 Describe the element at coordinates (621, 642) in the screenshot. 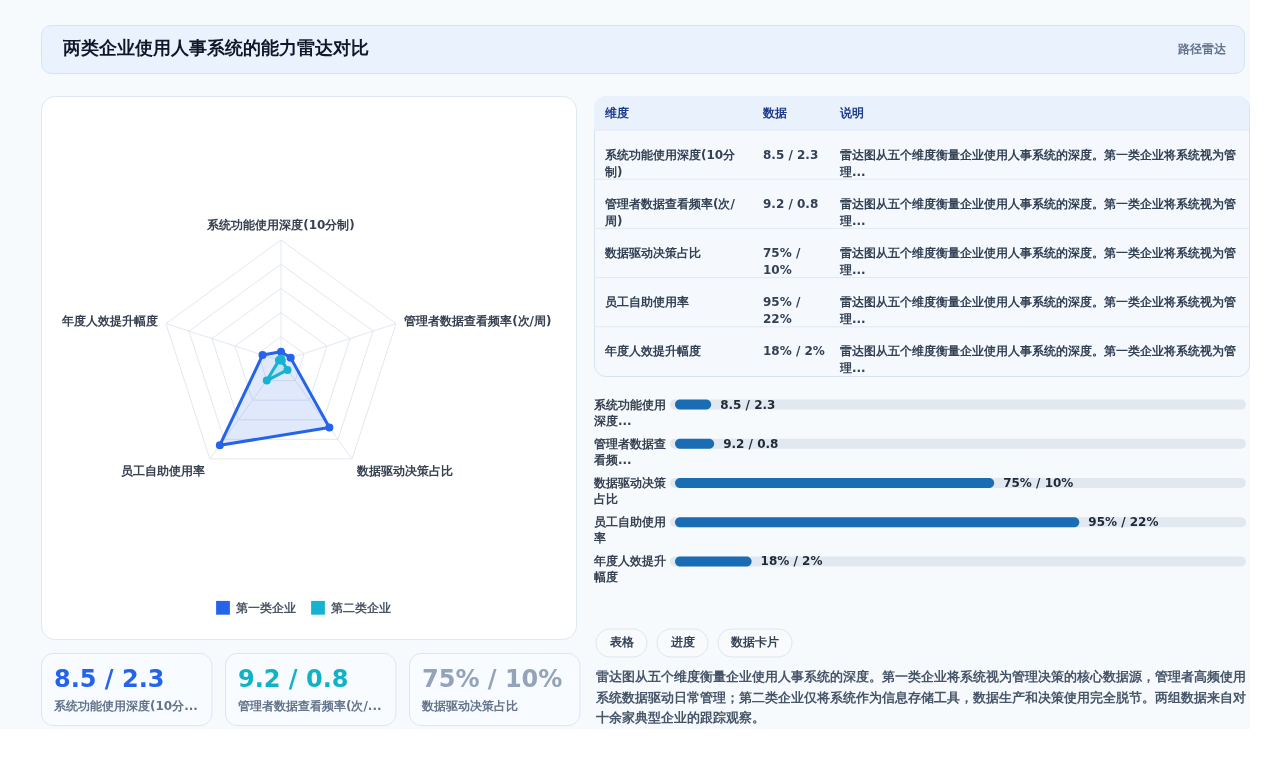

I see `category-label: 表格` at that location.